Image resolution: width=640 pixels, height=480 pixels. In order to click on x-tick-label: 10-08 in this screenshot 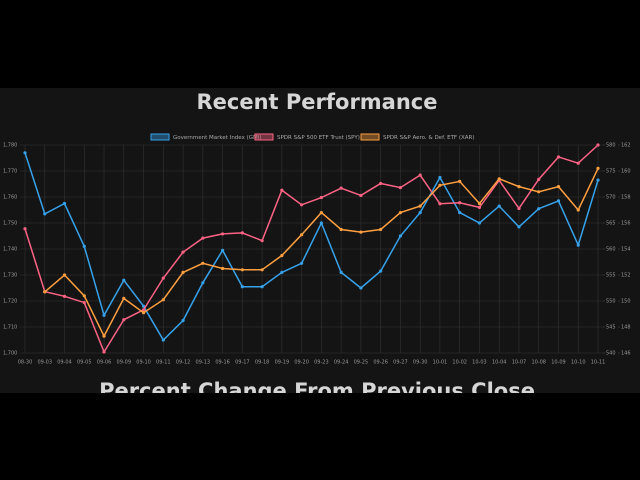, I will do `click(538, 363)`.